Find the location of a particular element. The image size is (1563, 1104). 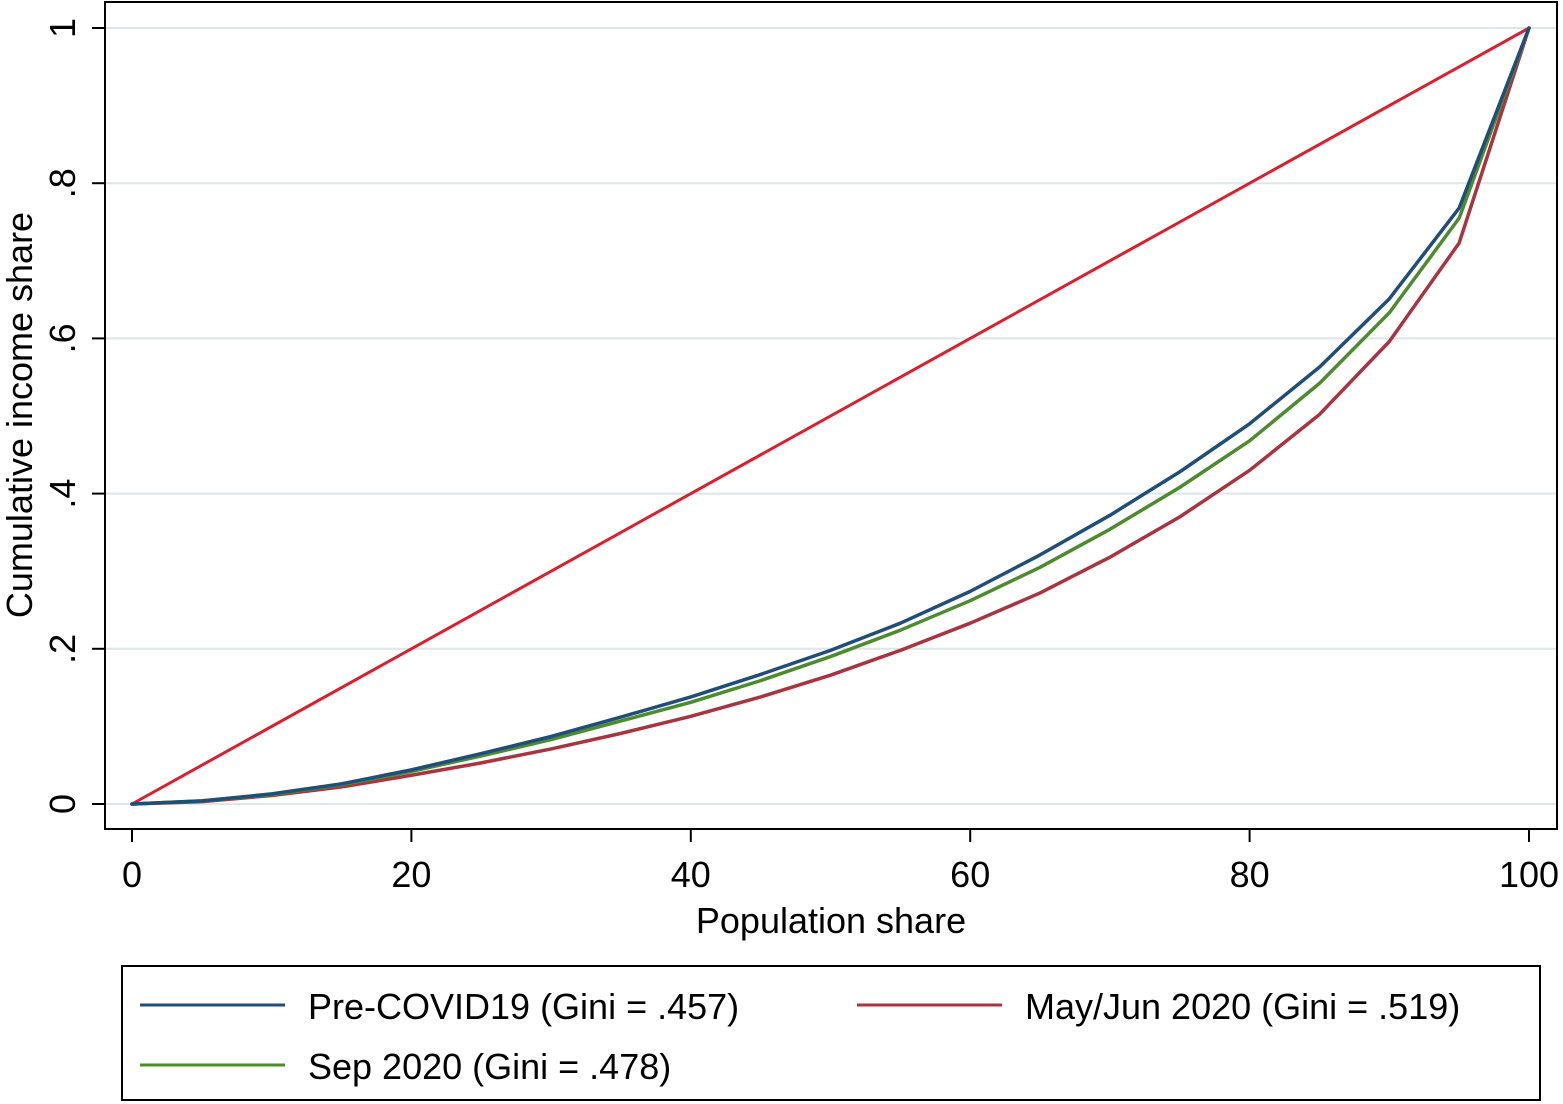

x-tick-label-2: 40 is located at coordinates (691, 874).